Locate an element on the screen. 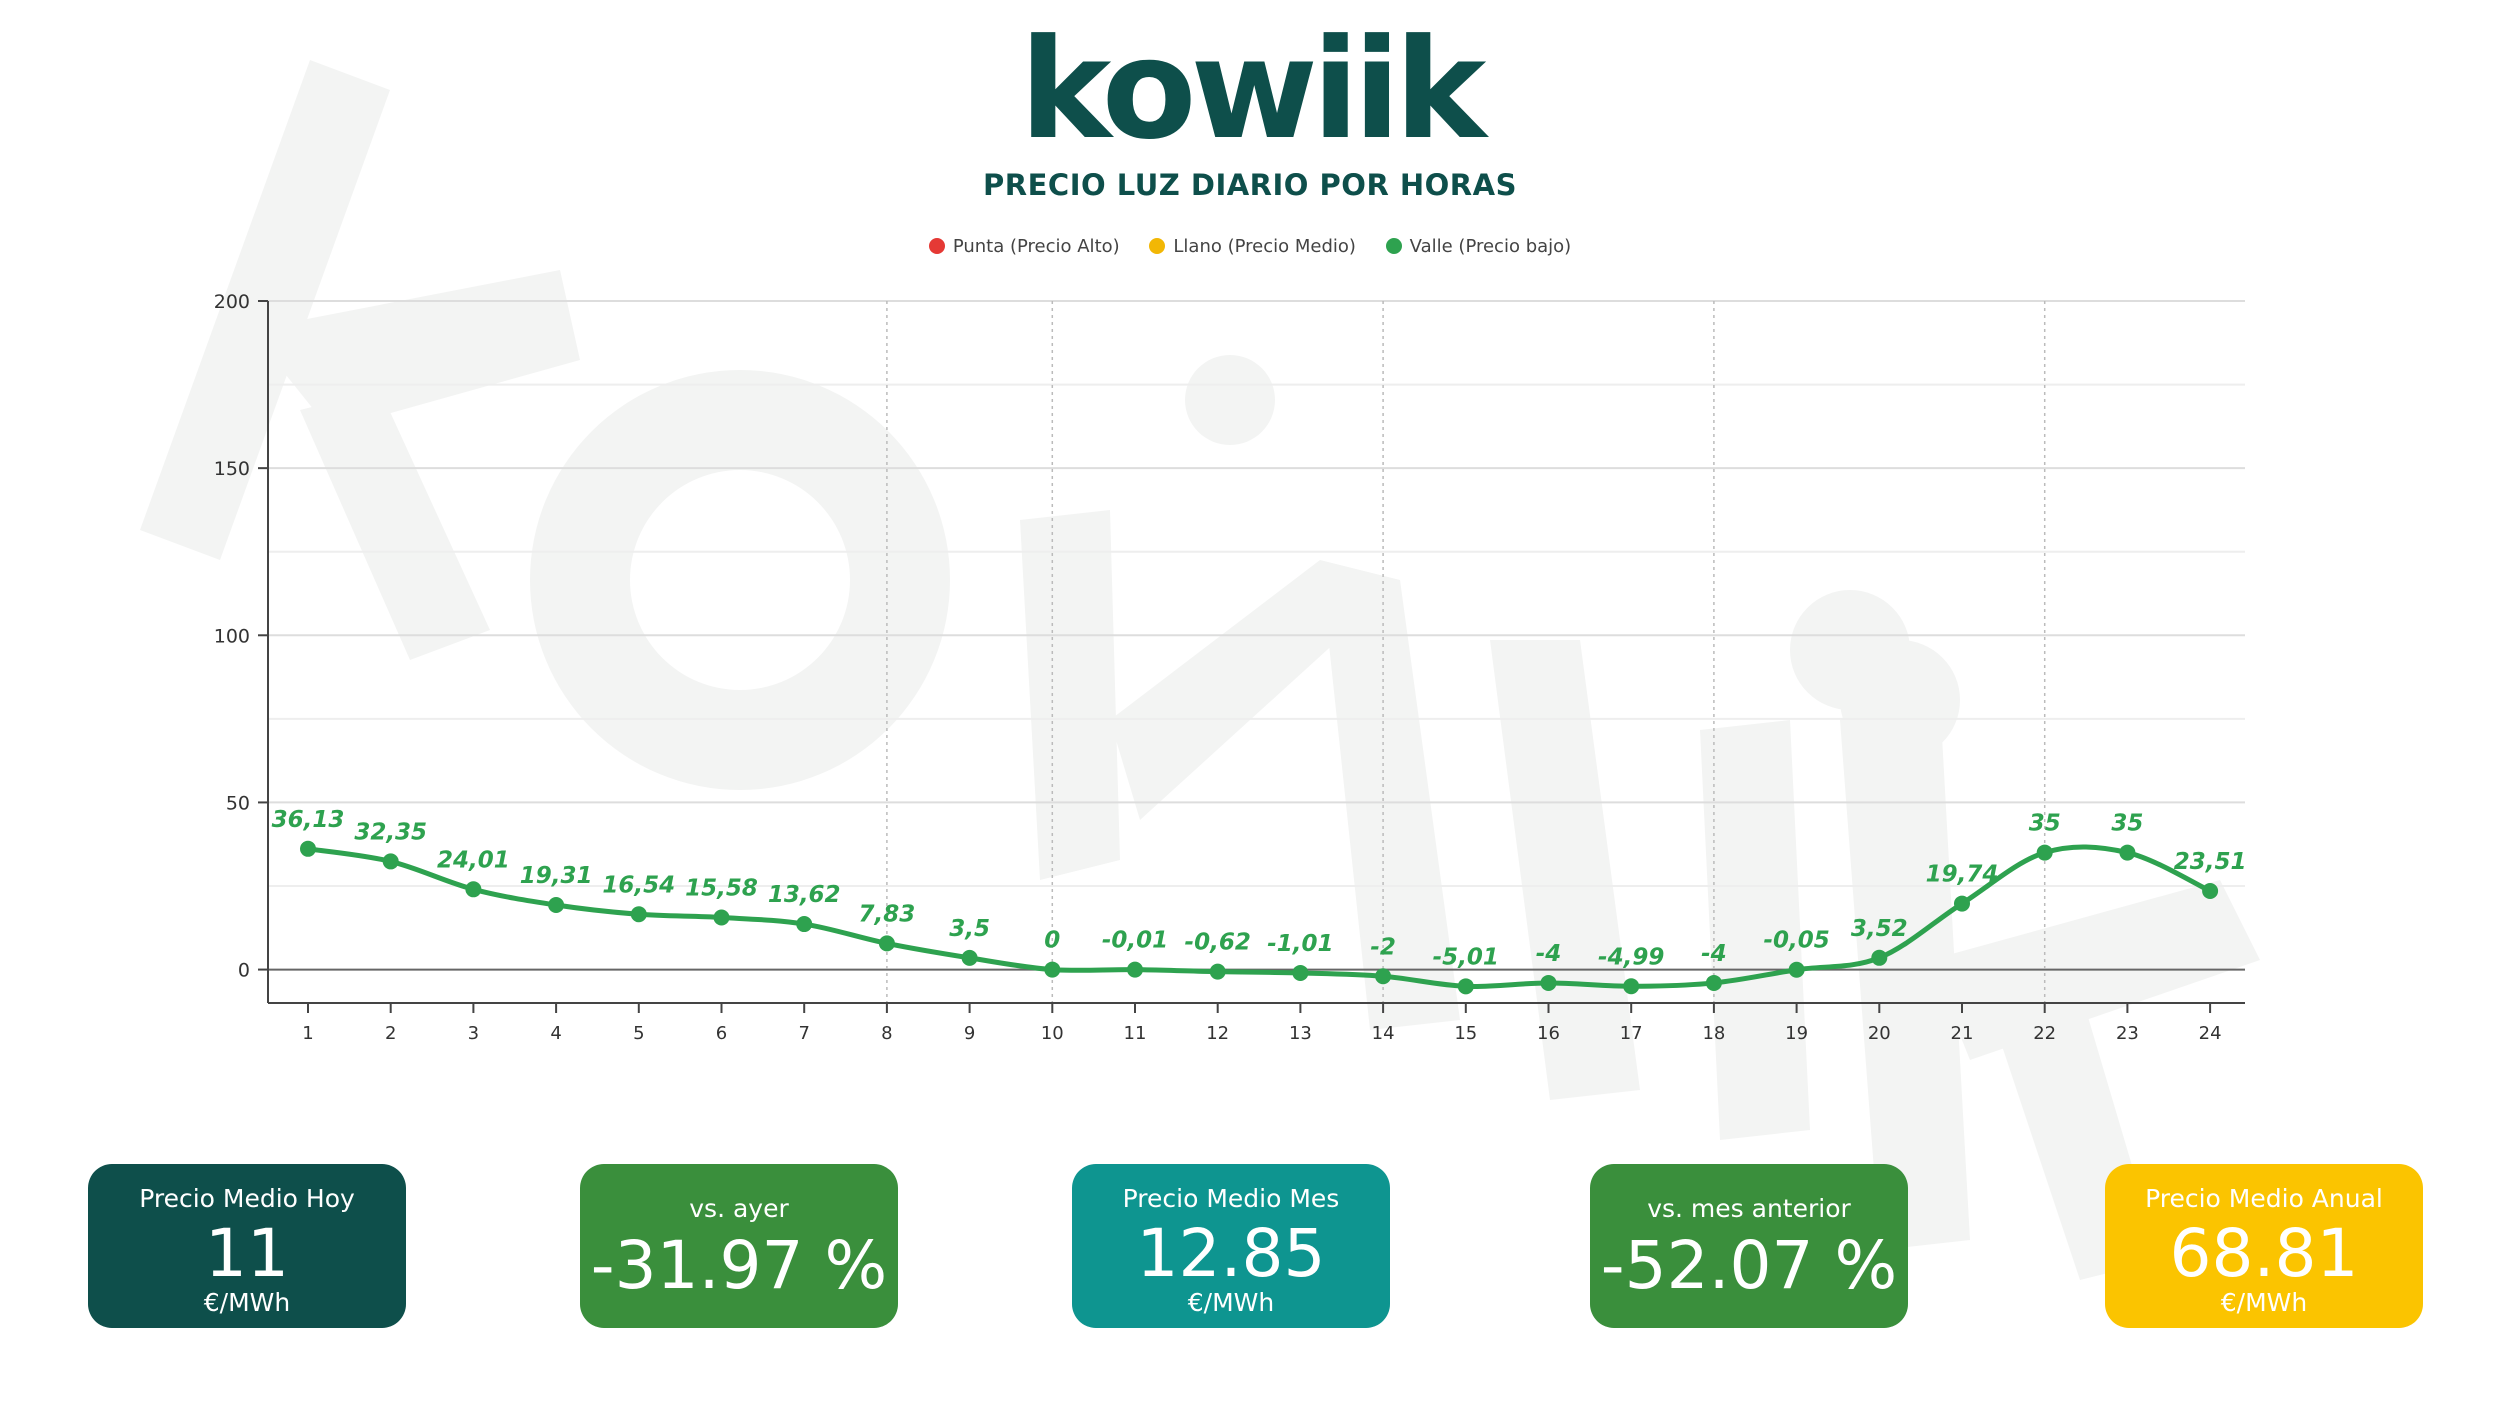 Image resolution: width=2500 pixels, height=1406 pixels. card-precio-medio-mes: Precio Medio Mes 12.85 €/MWh is located at coordinates (1231, 1246).